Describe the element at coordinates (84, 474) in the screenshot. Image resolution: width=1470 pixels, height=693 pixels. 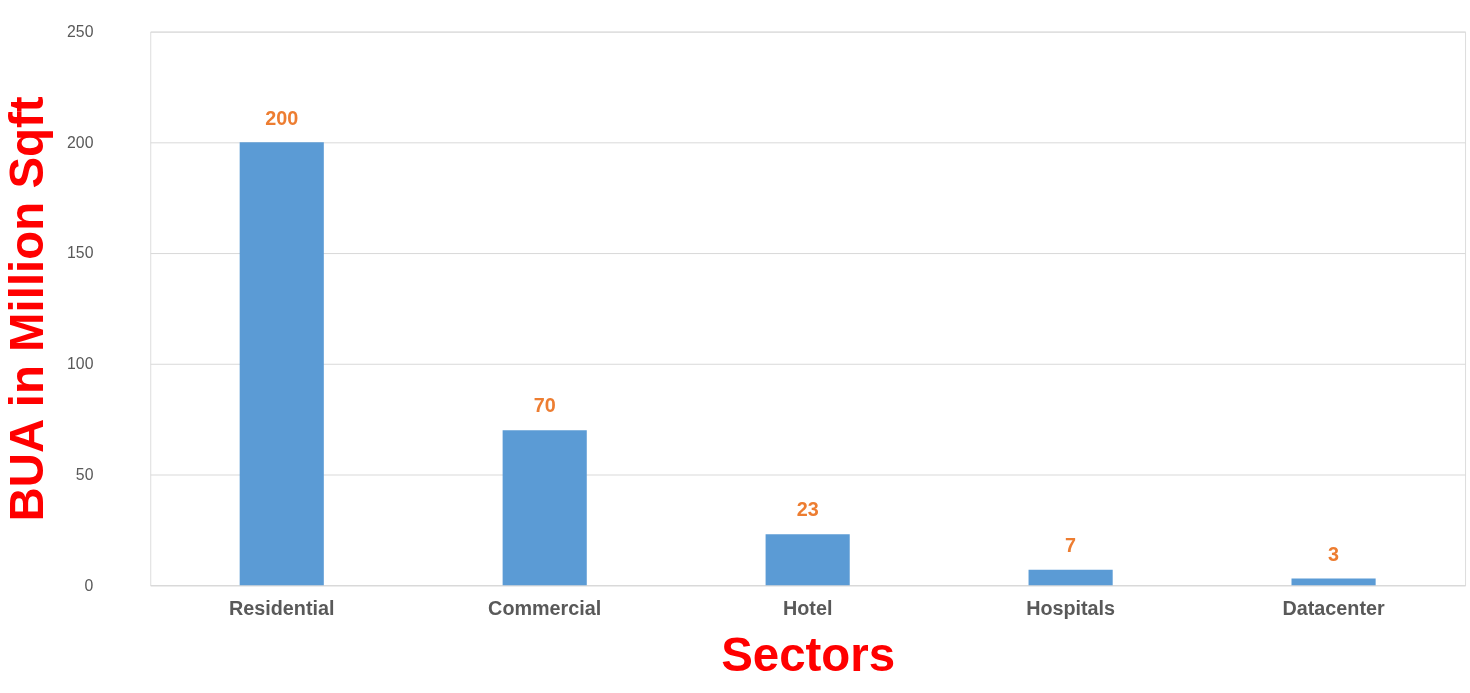
I see `y-tick-label: 50` at that location.